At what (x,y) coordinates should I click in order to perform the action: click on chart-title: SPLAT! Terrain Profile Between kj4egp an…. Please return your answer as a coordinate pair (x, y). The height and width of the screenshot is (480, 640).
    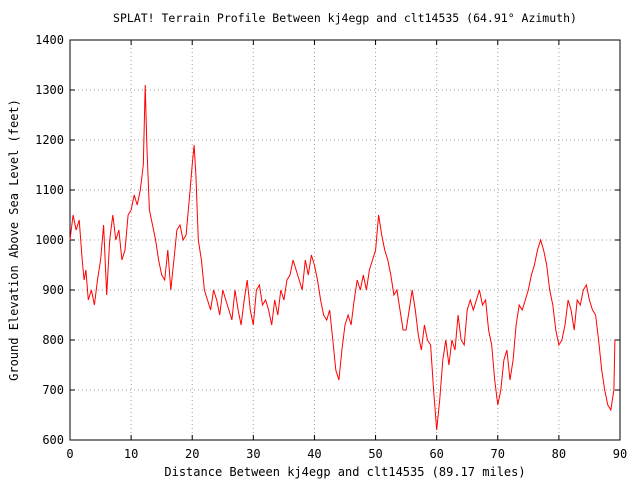
    Looking at the image, I should click on (345, 18).